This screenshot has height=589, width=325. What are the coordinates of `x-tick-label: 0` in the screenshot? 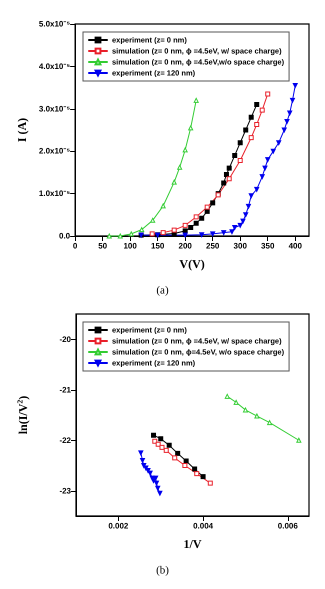 It's located at (75, 246).